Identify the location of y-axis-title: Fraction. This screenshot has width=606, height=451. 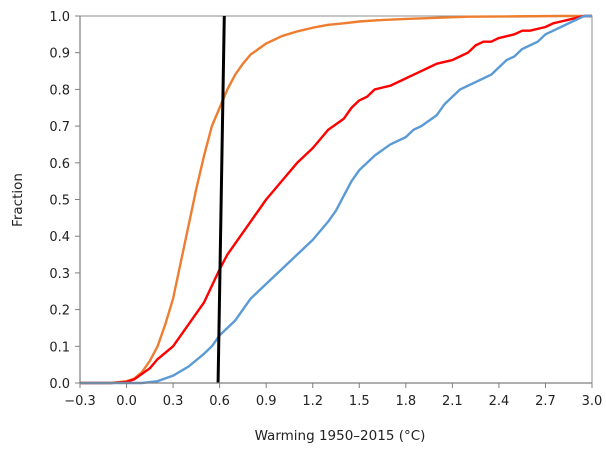
(18, 200).